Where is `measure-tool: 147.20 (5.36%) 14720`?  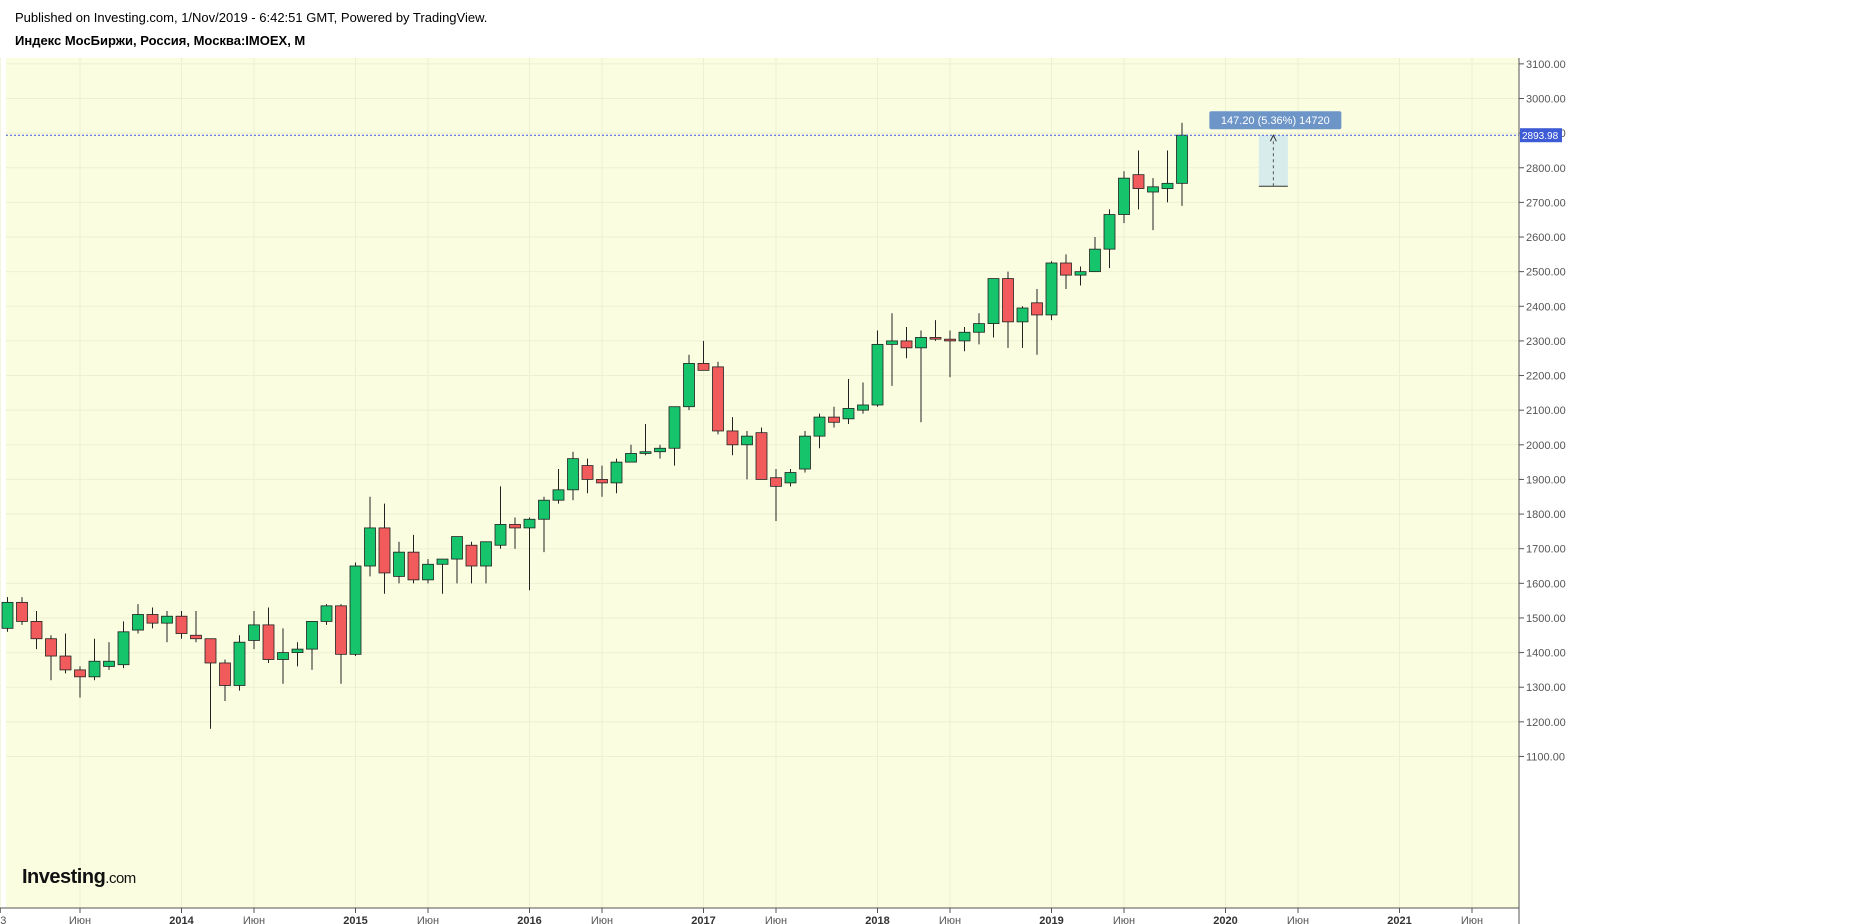
measure-tool: 147.20 (5.36%) 14720 is located at coordinates (1275, 149).